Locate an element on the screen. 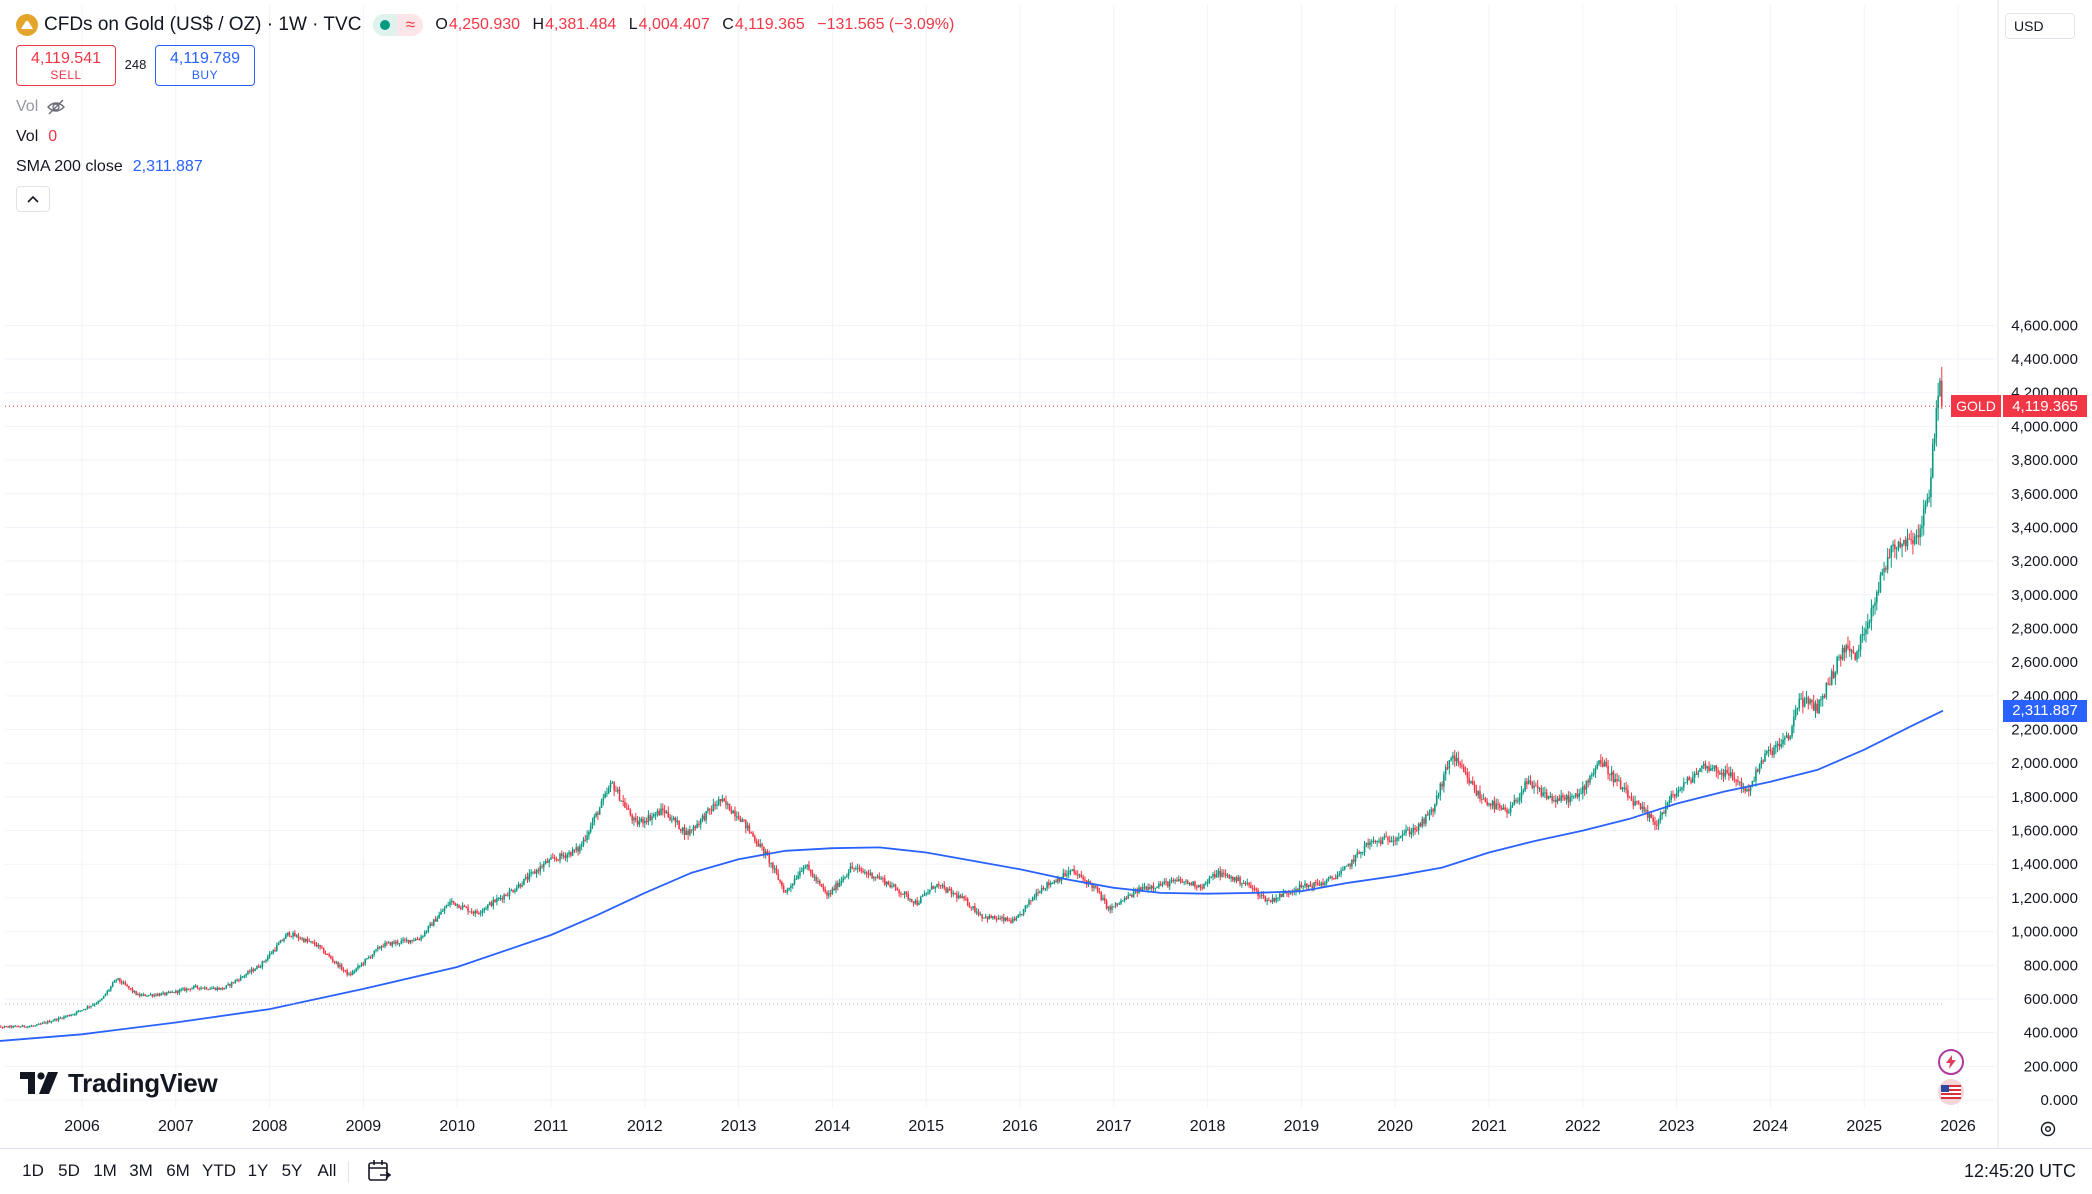 The image size is (2092, 1194). currency-selector: USD is located at coordinates (2040, 26).